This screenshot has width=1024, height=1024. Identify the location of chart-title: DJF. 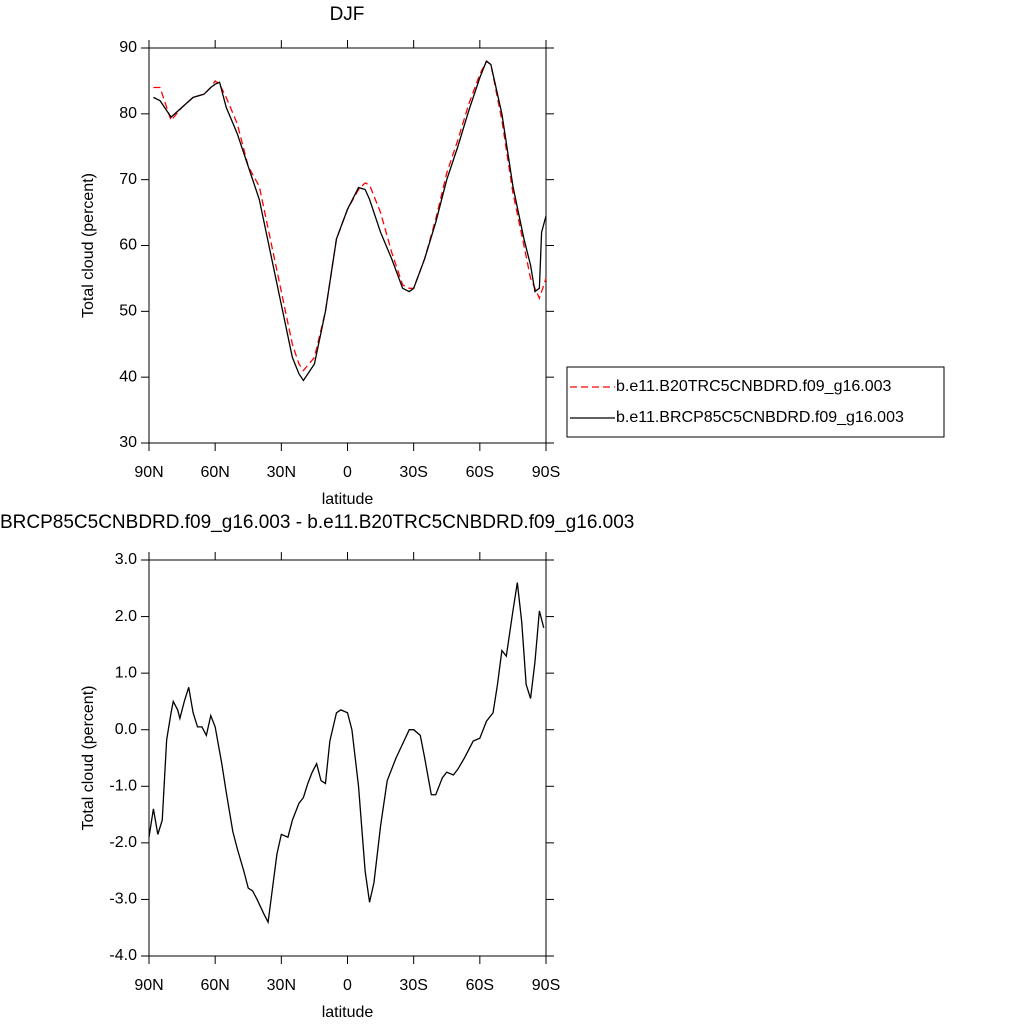
(347, 14).